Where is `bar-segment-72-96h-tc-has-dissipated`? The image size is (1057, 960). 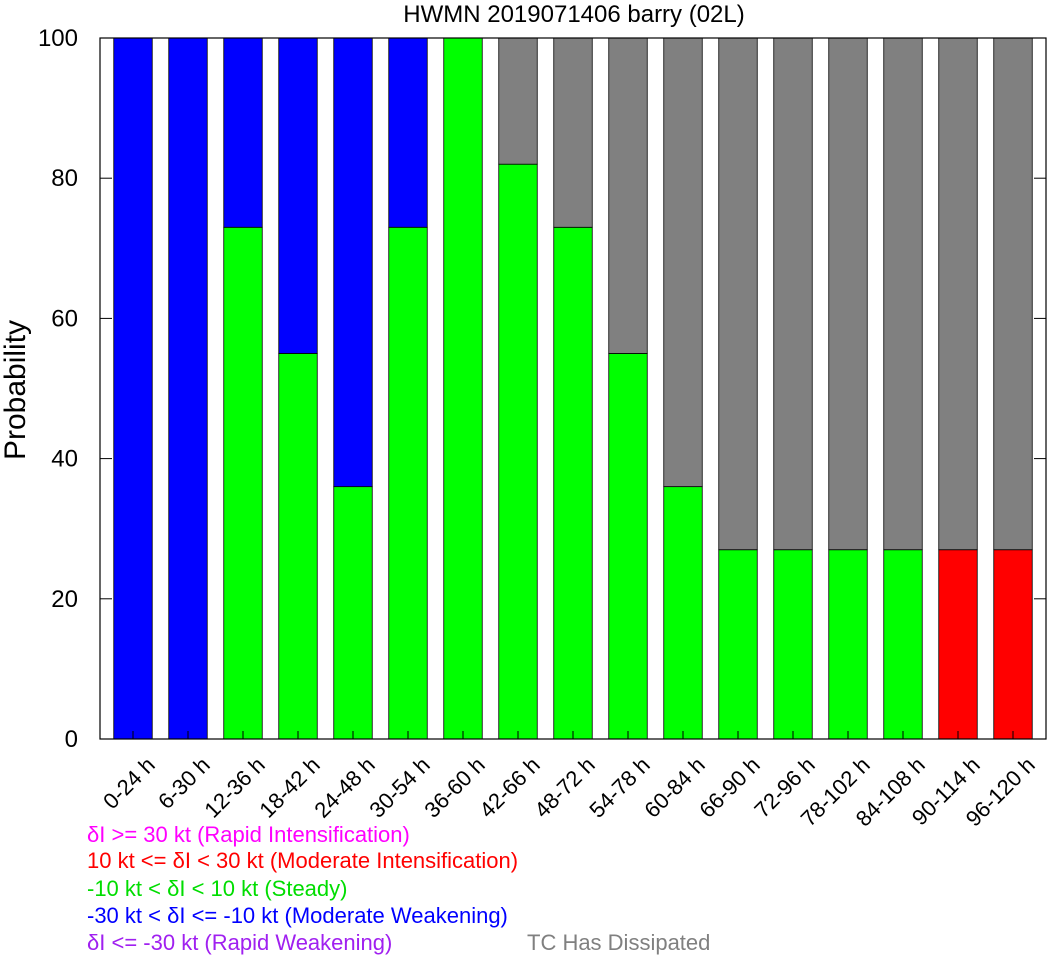
bar-segment-72-96h-tc-has-dissipated is located at coordinates (793, 294).